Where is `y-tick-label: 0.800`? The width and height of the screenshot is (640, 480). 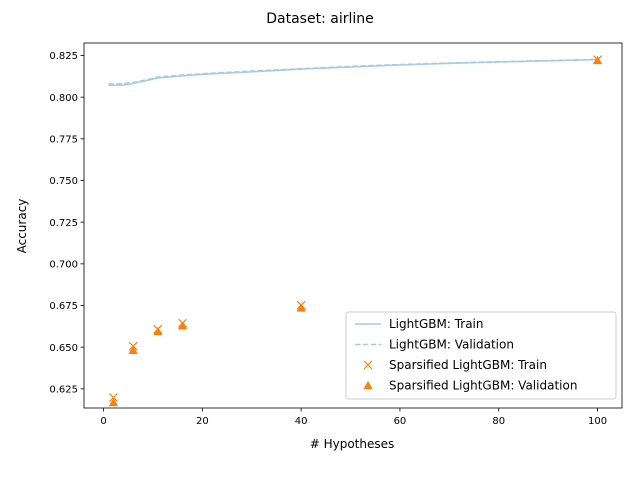 y-tick-label: 0.800 is located at coordinates (63, 98).